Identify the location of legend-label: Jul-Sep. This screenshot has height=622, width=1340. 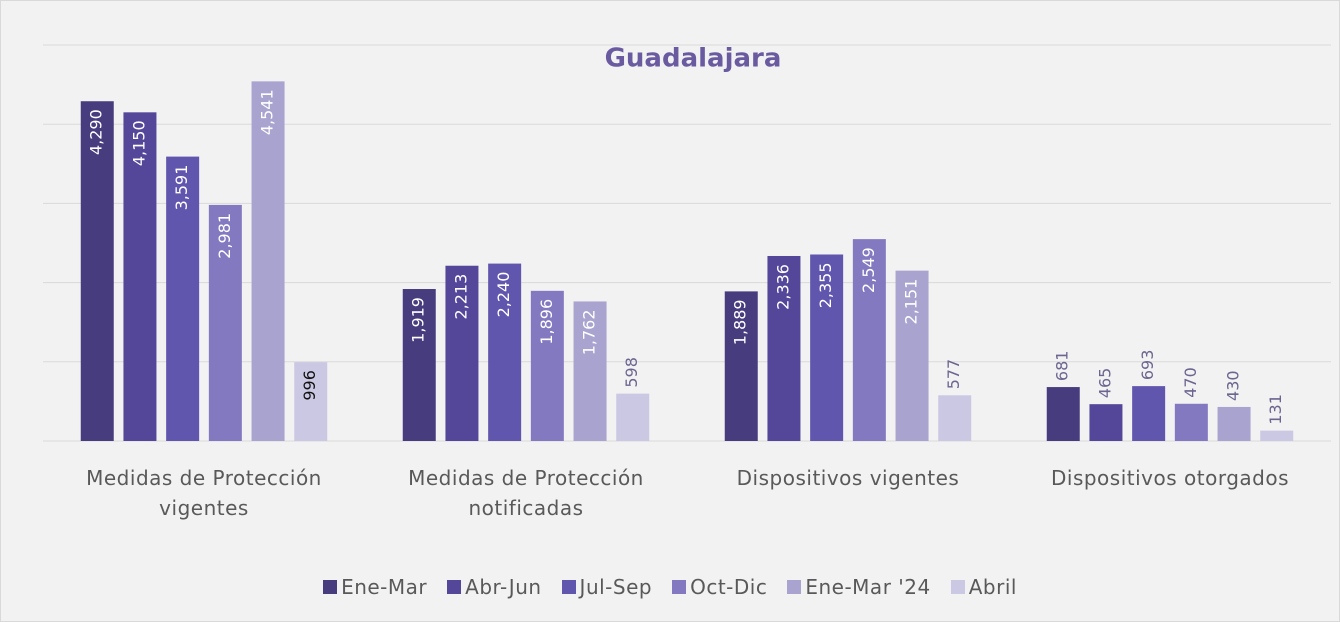
(616, 587).